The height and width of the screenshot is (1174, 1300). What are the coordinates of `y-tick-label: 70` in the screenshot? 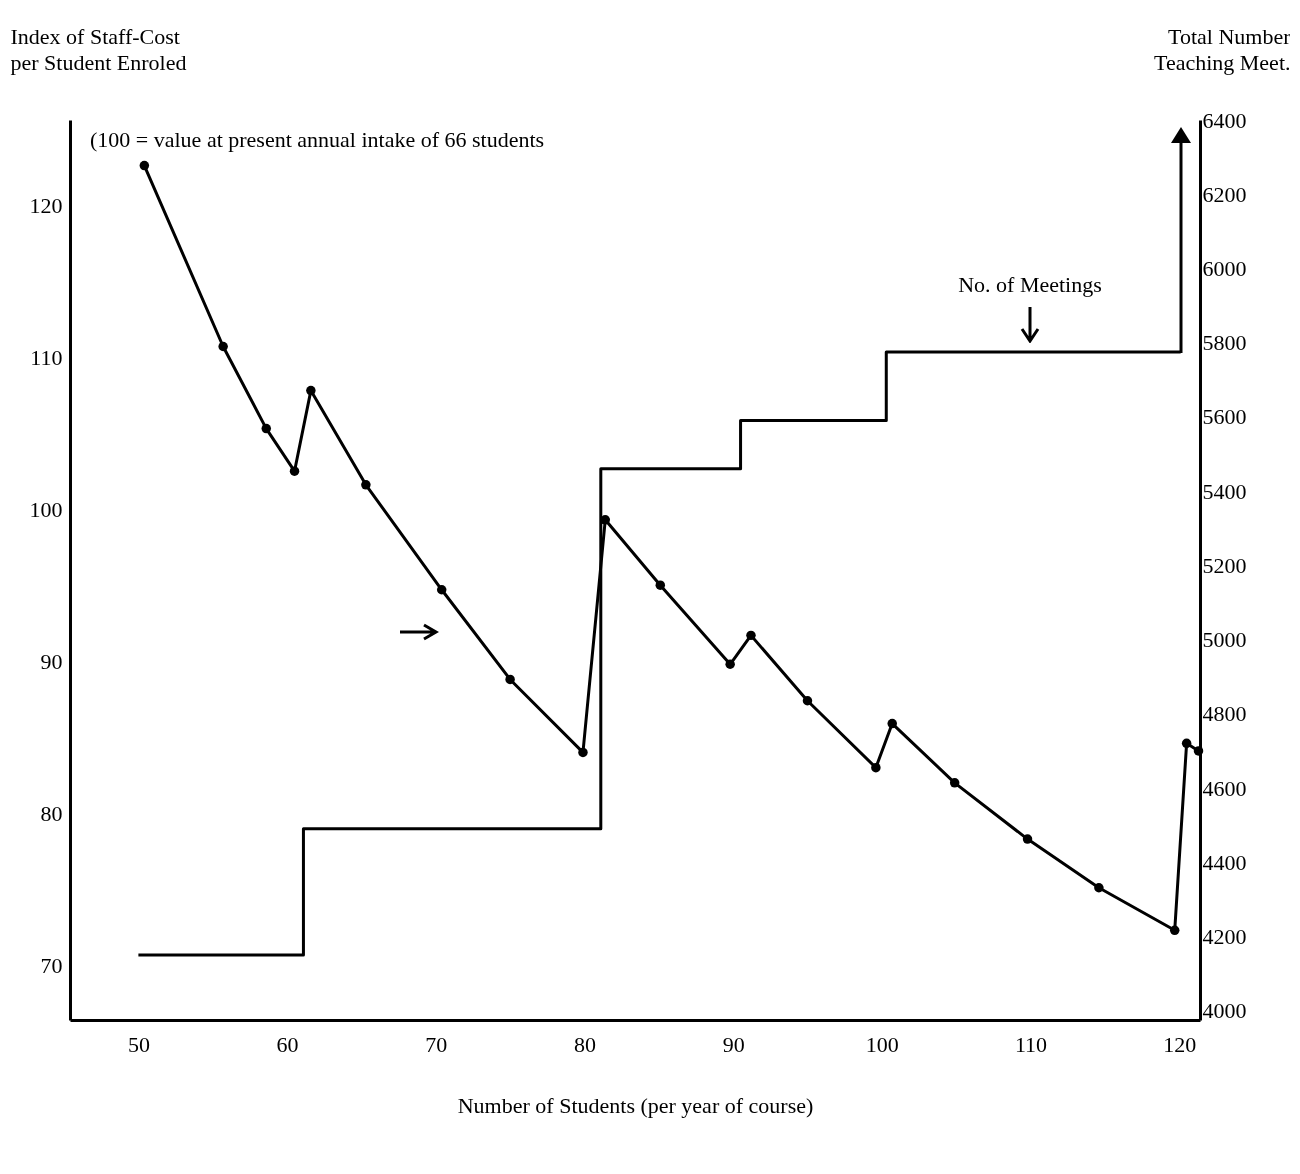 It's located at (51, 965).